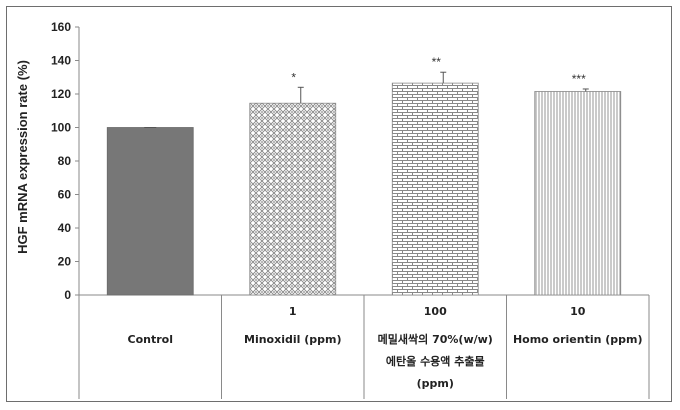 This screenshot has height=410, width=680. I want to click on y-tick-label: 0, so click(67, 295).